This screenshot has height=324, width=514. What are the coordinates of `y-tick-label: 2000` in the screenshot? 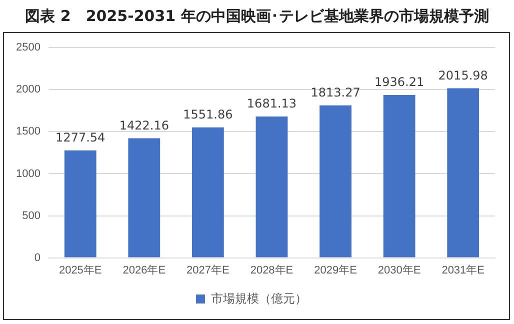 It's located at (28, 90).